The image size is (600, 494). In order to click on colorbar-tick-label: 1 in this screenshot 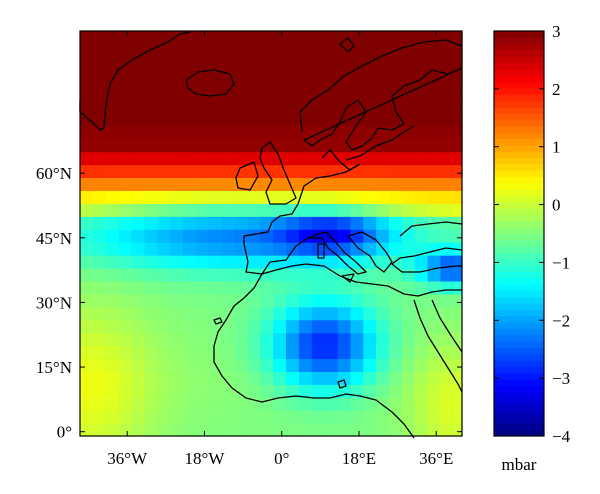, I will do `click(556, 147)`.